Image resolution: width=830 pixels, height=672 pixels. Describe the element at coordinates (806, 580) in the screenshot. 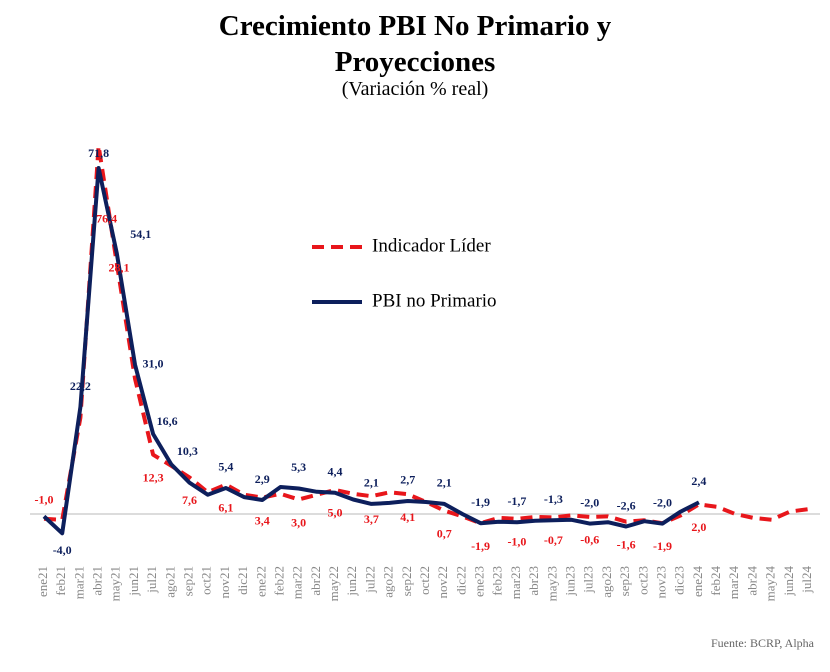

I see `x-tick-label: jul24` at that location.